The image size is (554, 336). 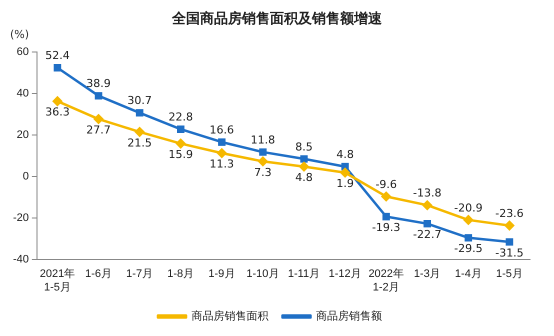 I want to click on x-tick-label: 1-7月, so click(x=140, y=274).